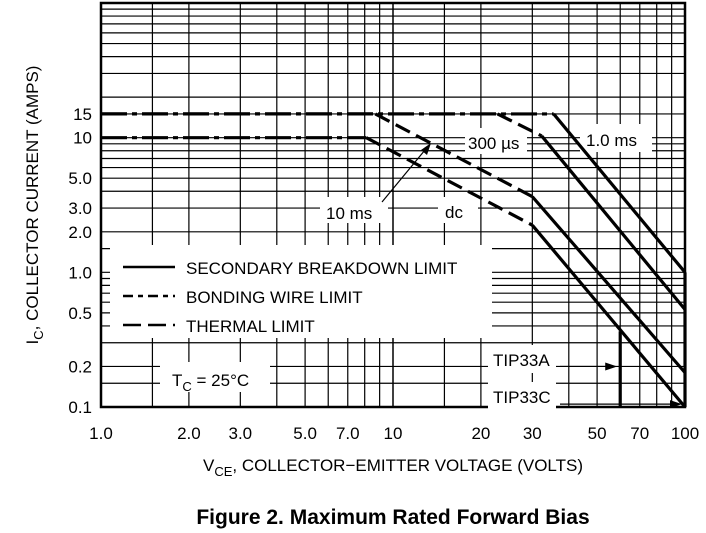 Image resolution: width=706 pixels, height=533 pixels. I want to click on x-tick-label: 3.0, so click(240, 433).